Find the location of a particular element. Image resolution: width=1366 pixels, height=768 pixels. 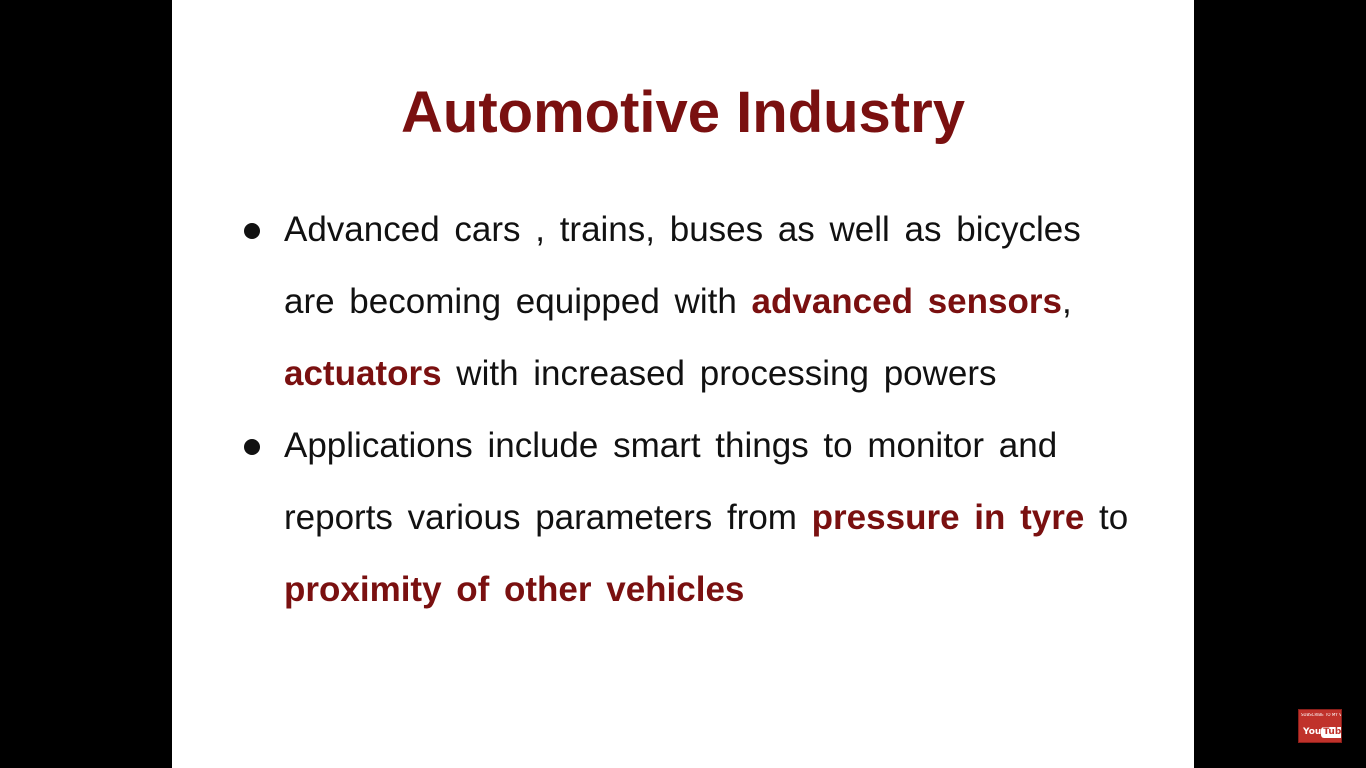

subscribe-text: SUBSCRIBE TO MY VIDEOS ON is located at coordinates (1321, 715).